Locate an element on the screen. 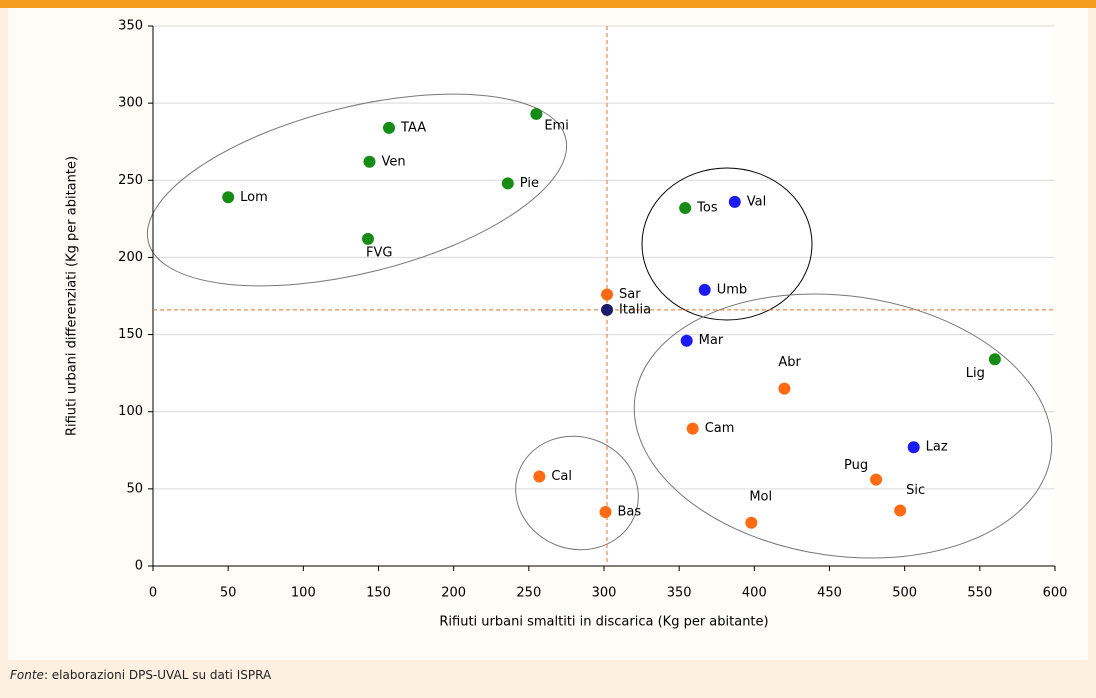 The image size is (1096, 698). x-tick-label: 400 is located at coordinates (754, 593).